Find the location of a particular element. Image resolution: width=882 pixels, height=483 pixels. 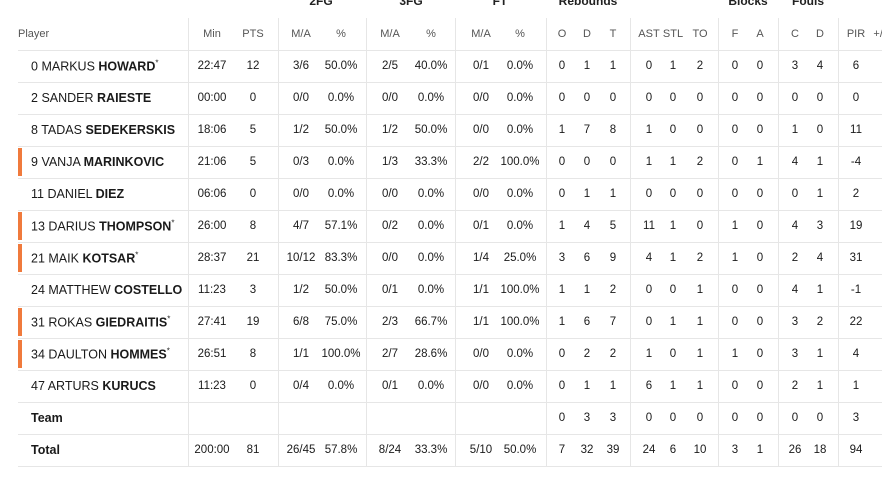

stat-cell: 4 is located at coordinates (856, 354).